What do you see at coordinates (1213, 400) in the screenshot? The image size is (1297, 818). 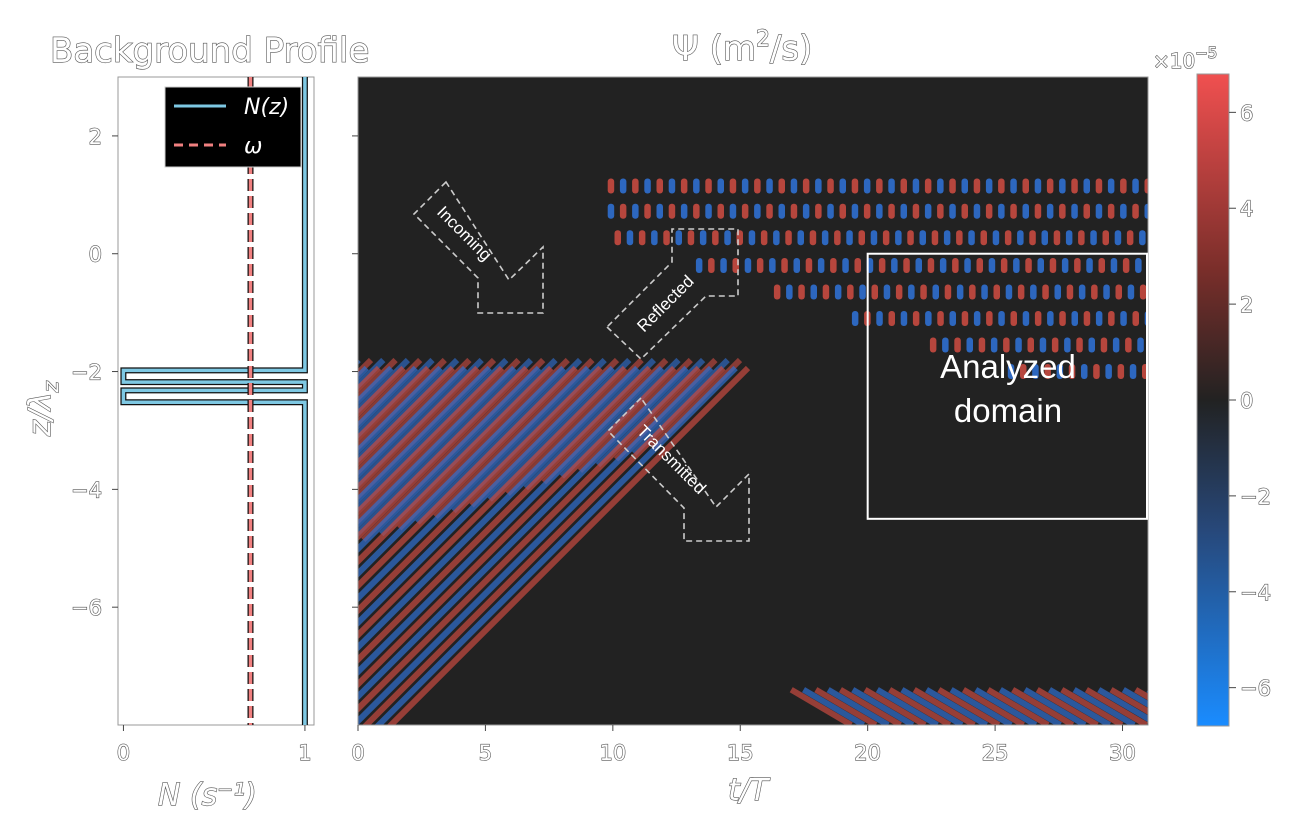 I see `colorbar-gradient` at bounding box center [1213, 400].